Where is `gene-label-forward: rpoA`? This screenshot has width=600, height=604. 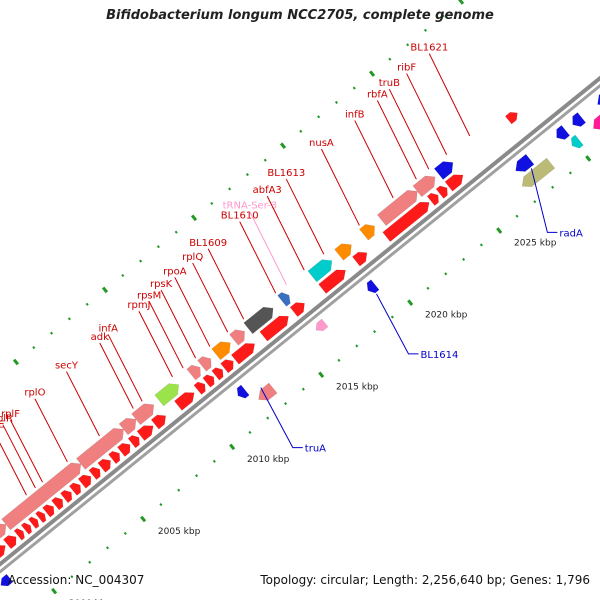
gene-label-forward: rpoA is located at coordinates (175, 271).